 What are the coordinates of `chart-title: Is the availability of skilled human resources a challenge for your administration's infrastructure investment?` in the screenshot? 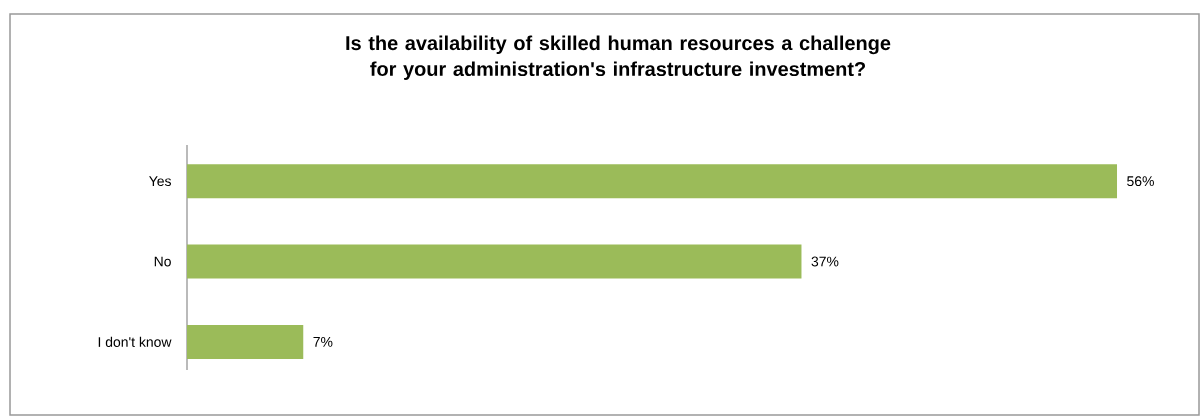 It's located at (618, 57).